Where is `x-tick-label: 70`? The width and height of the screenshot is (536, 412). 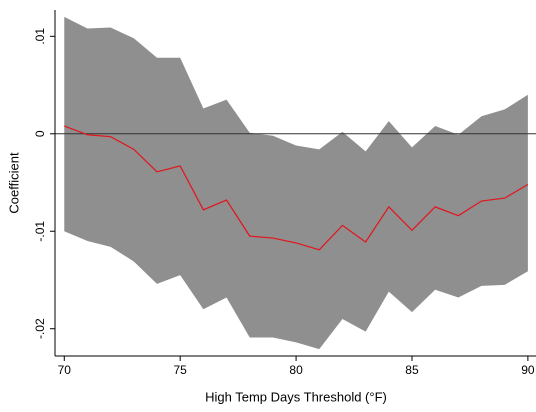 x-tick-label: 70 is located at coordinates (65, 370).